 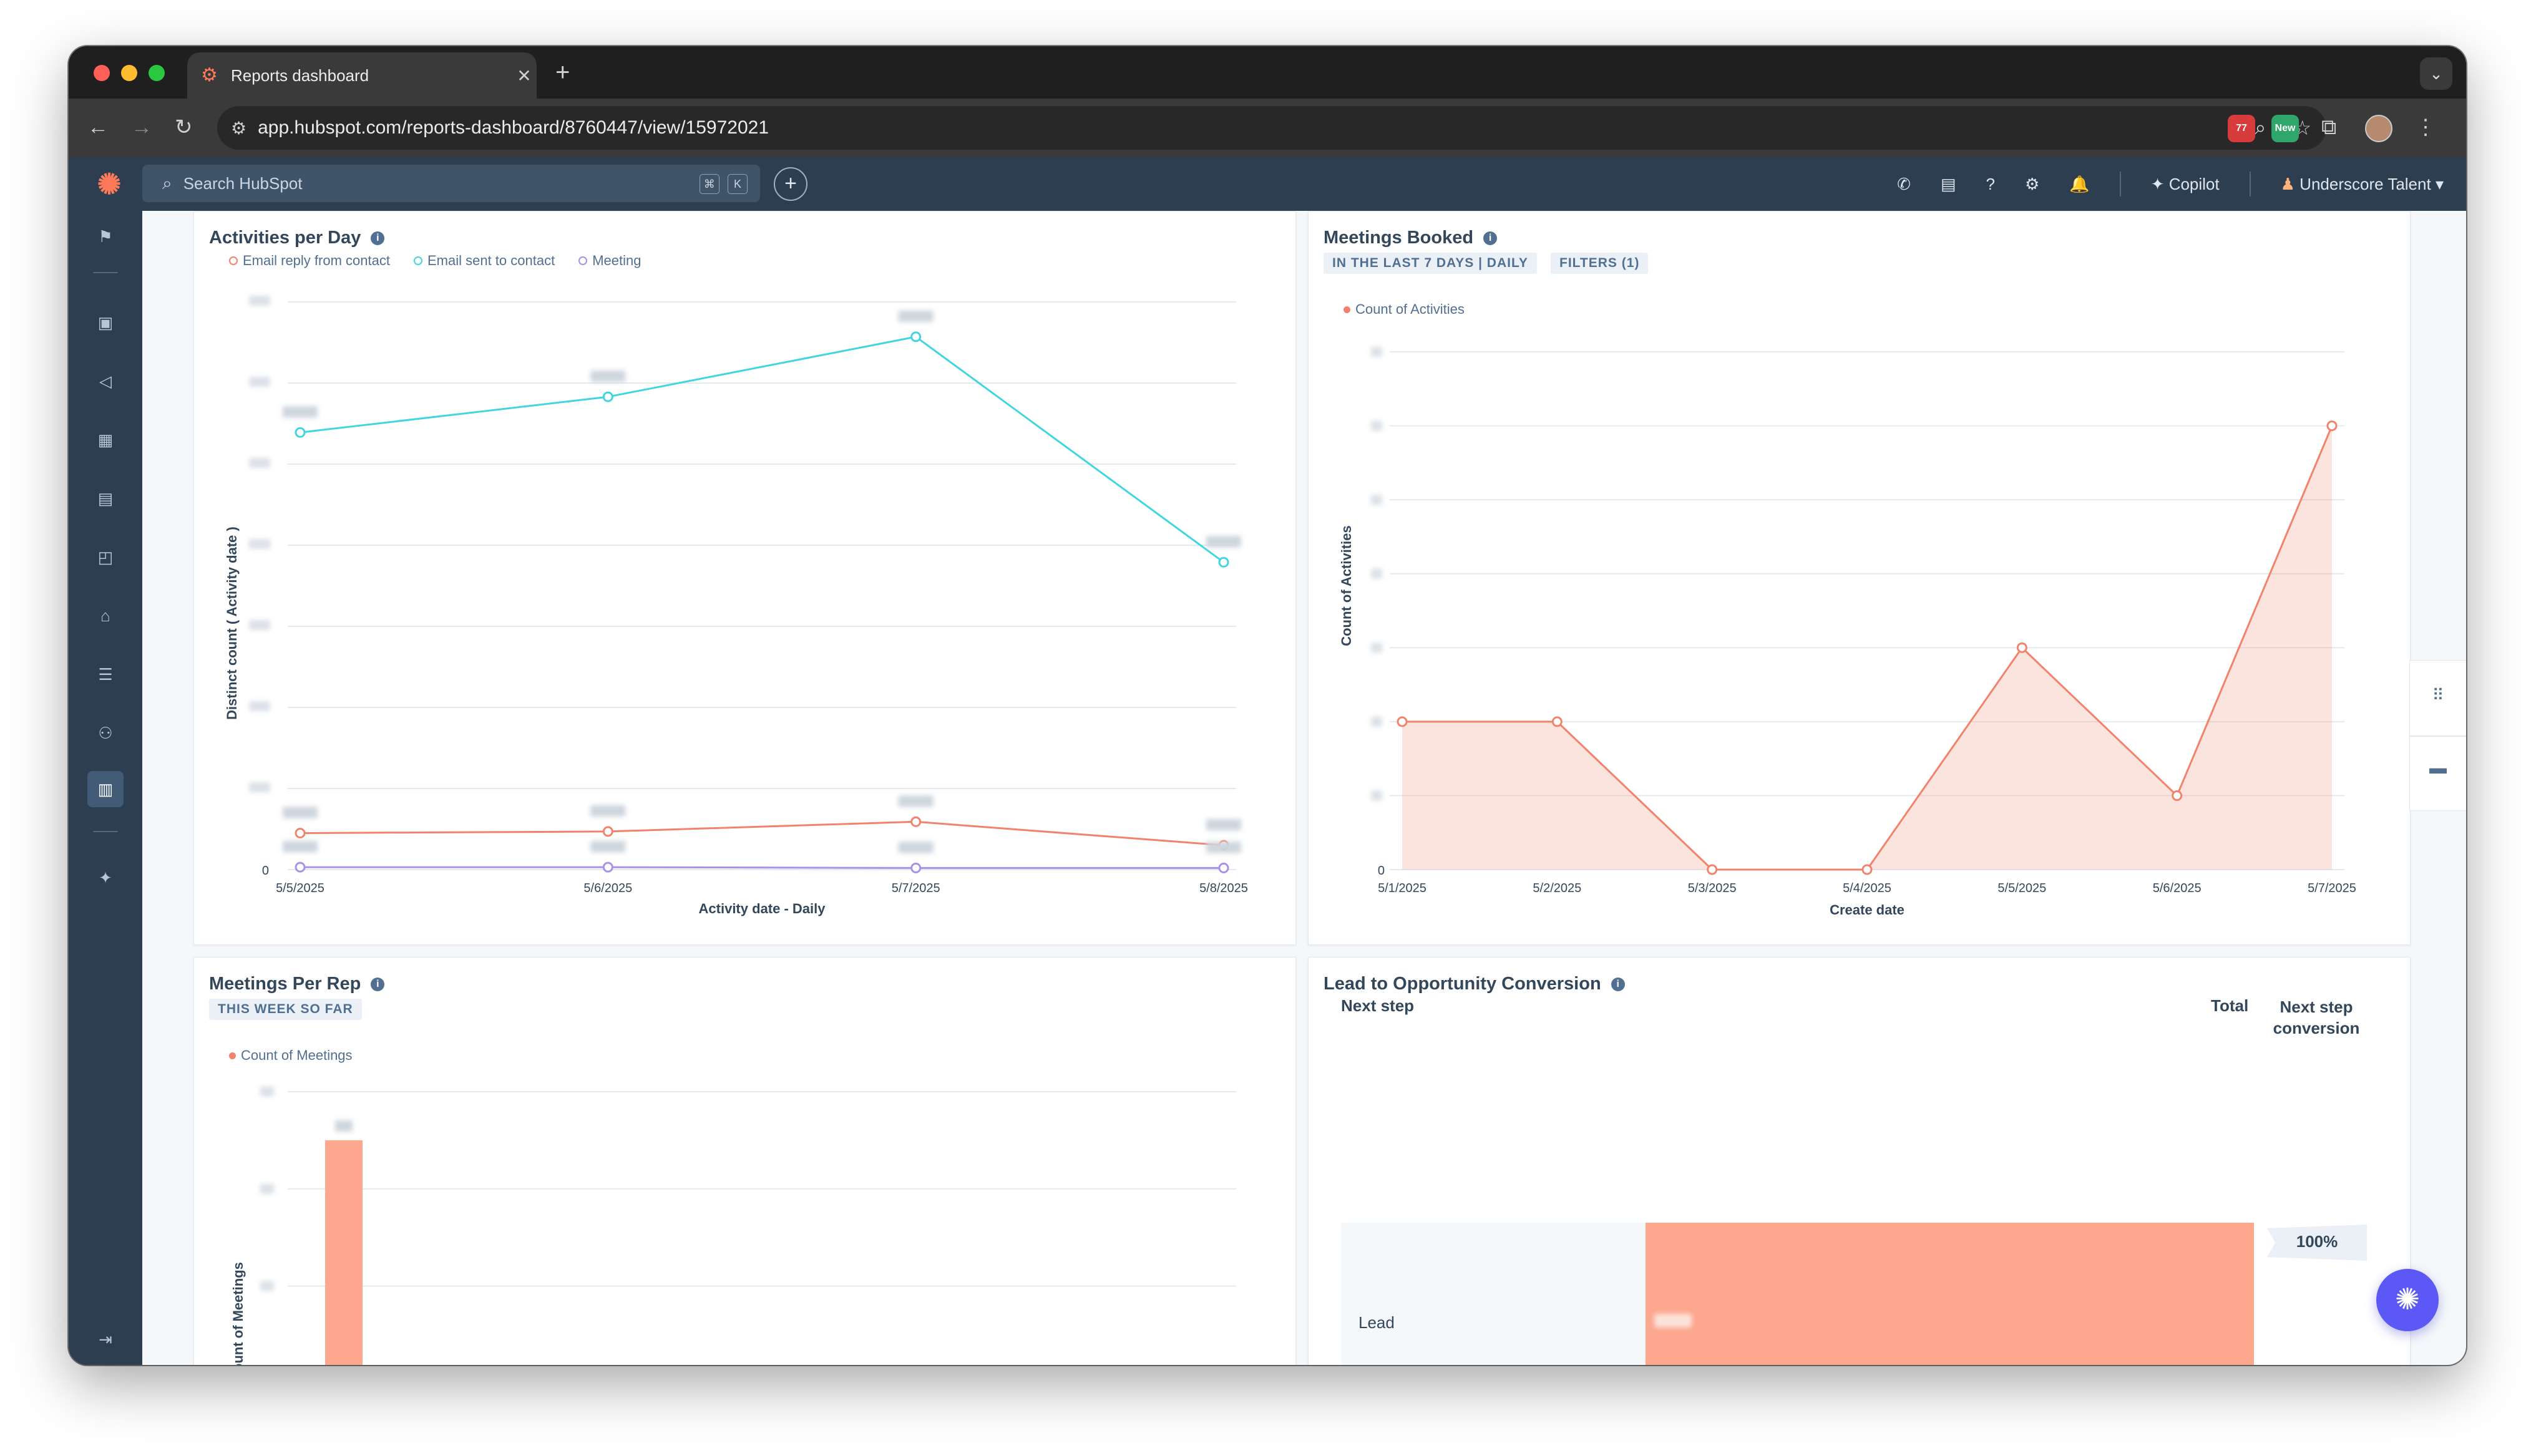 I want to click on meetings-booked-card-title: Meetings Booked i, so click(x=1411, y=238).